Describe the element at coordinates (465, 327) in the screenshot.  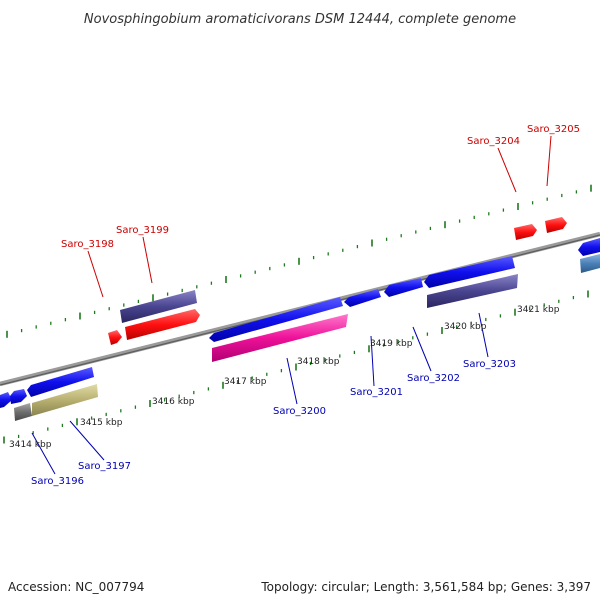
I see `scale-label: 3420 kbp` at that location.